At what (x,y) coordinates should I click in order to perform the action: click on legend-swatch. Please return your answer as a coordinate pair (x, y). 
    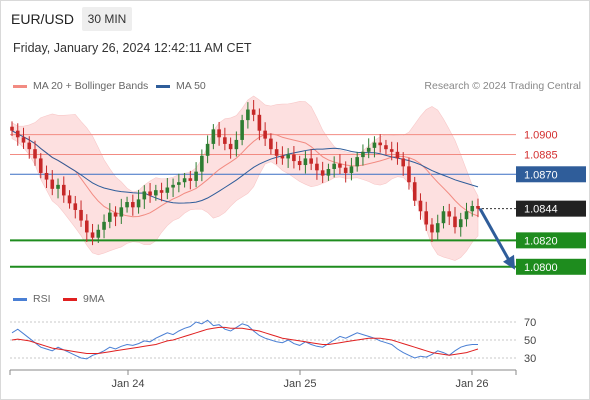
    Looking at the image, I should click on (70, 299).